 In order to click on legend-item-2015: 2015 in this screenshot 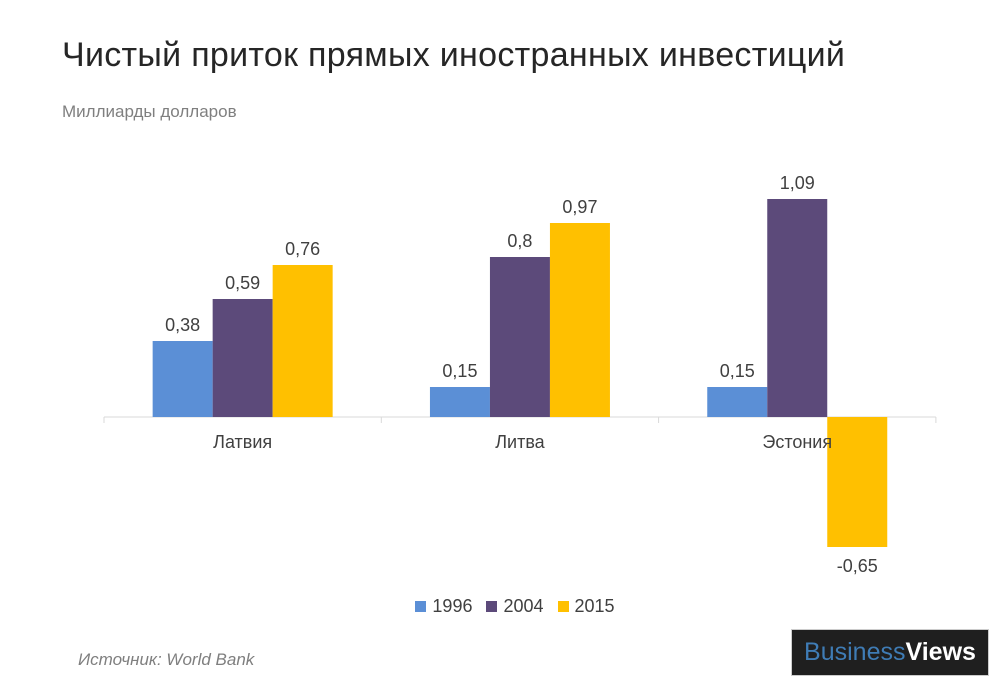, I will do `click(586, 606)`.